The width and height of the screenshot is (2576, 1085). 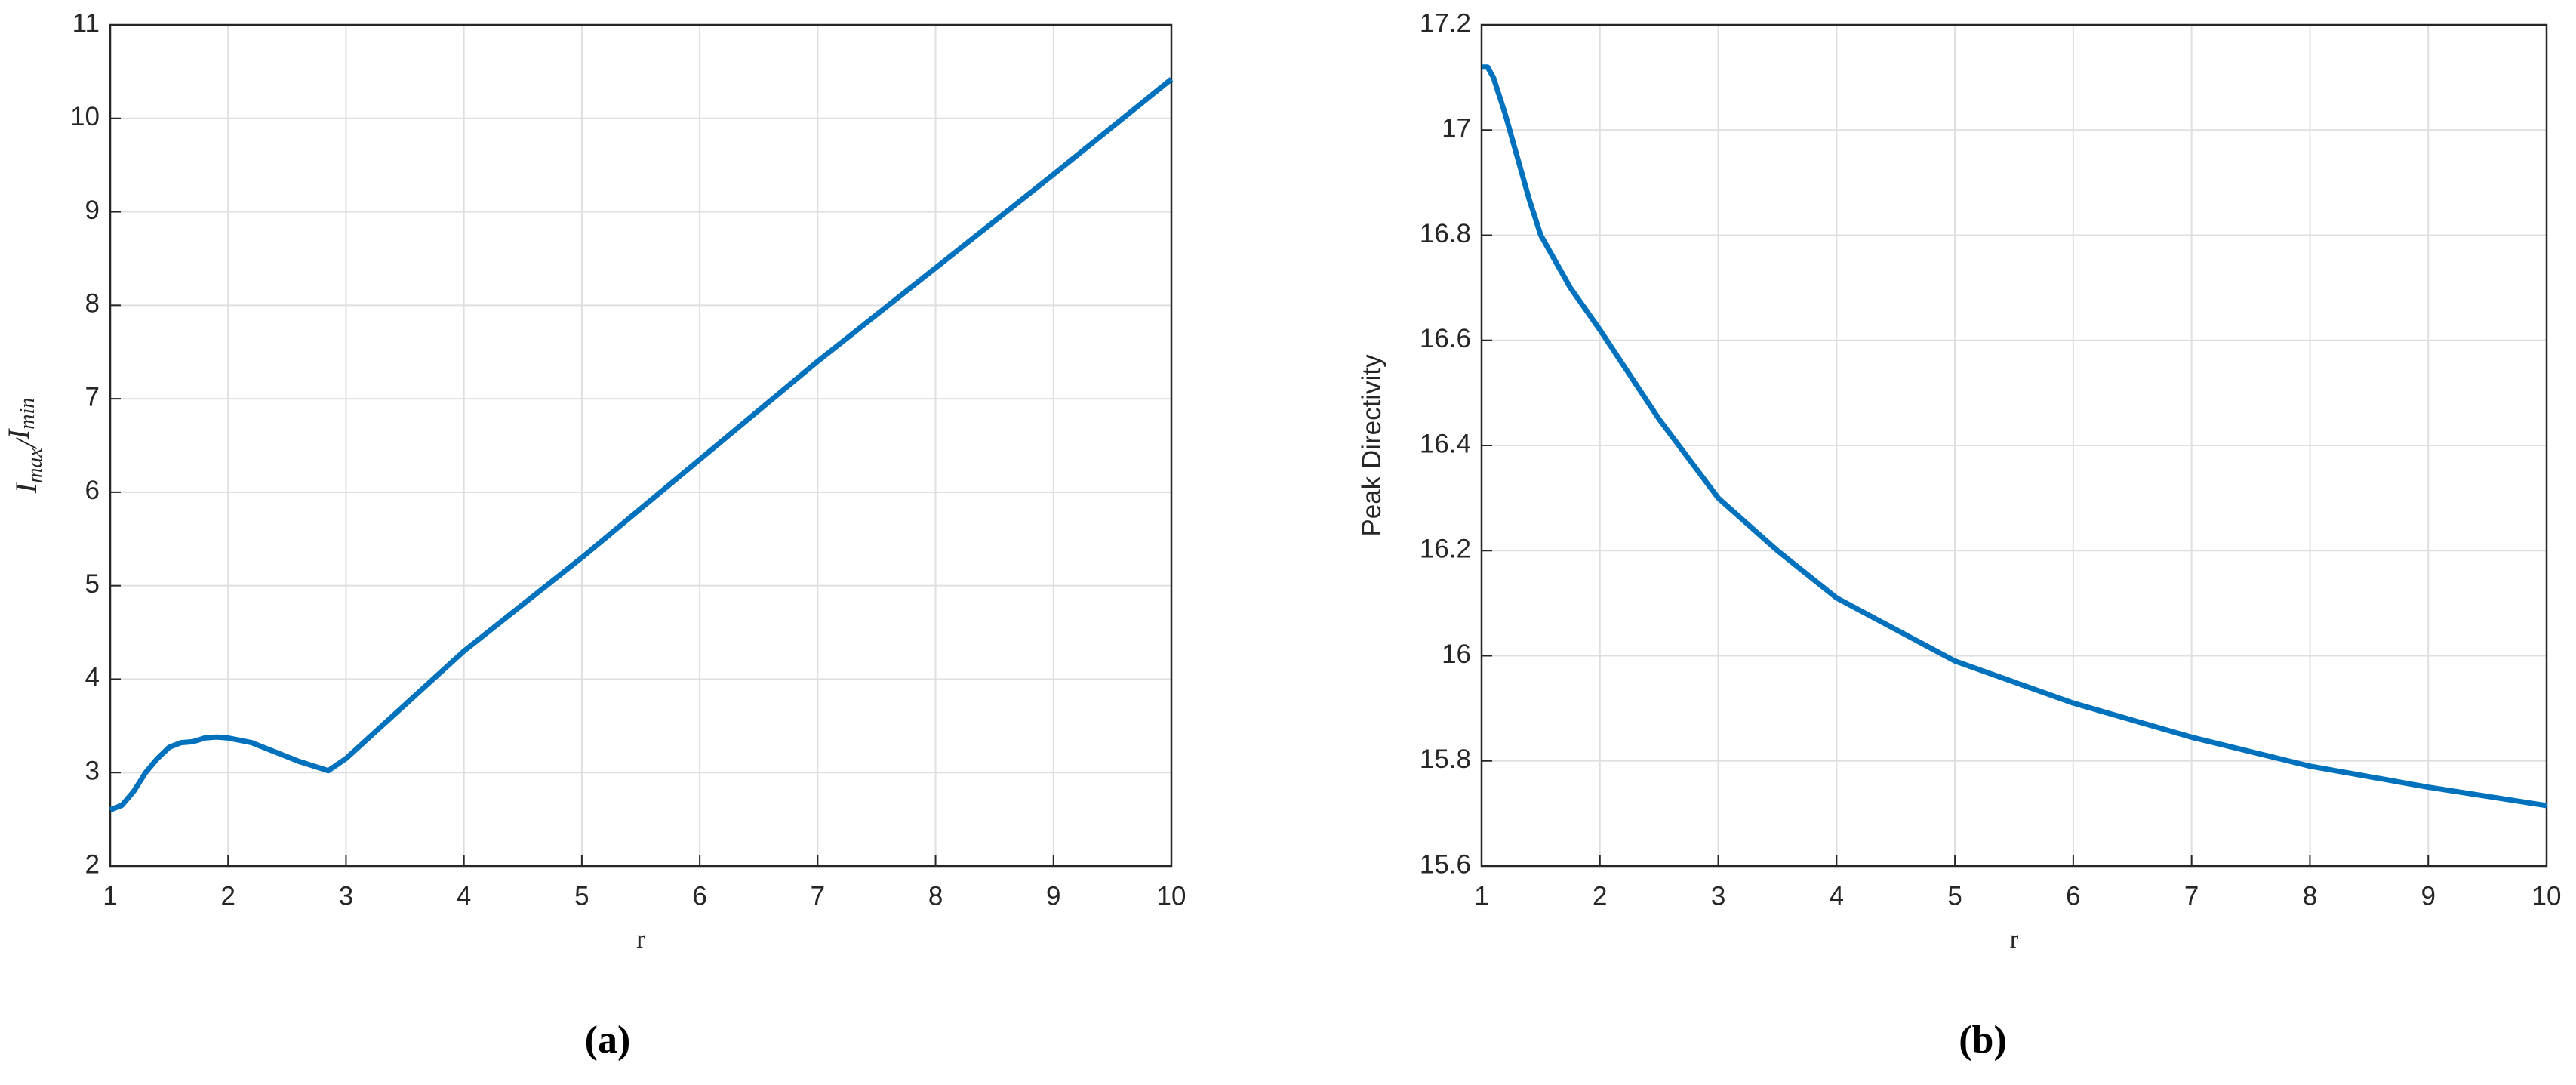 I want to click on y-axis-label: Imax/Imin, so click(x=25, y=446).